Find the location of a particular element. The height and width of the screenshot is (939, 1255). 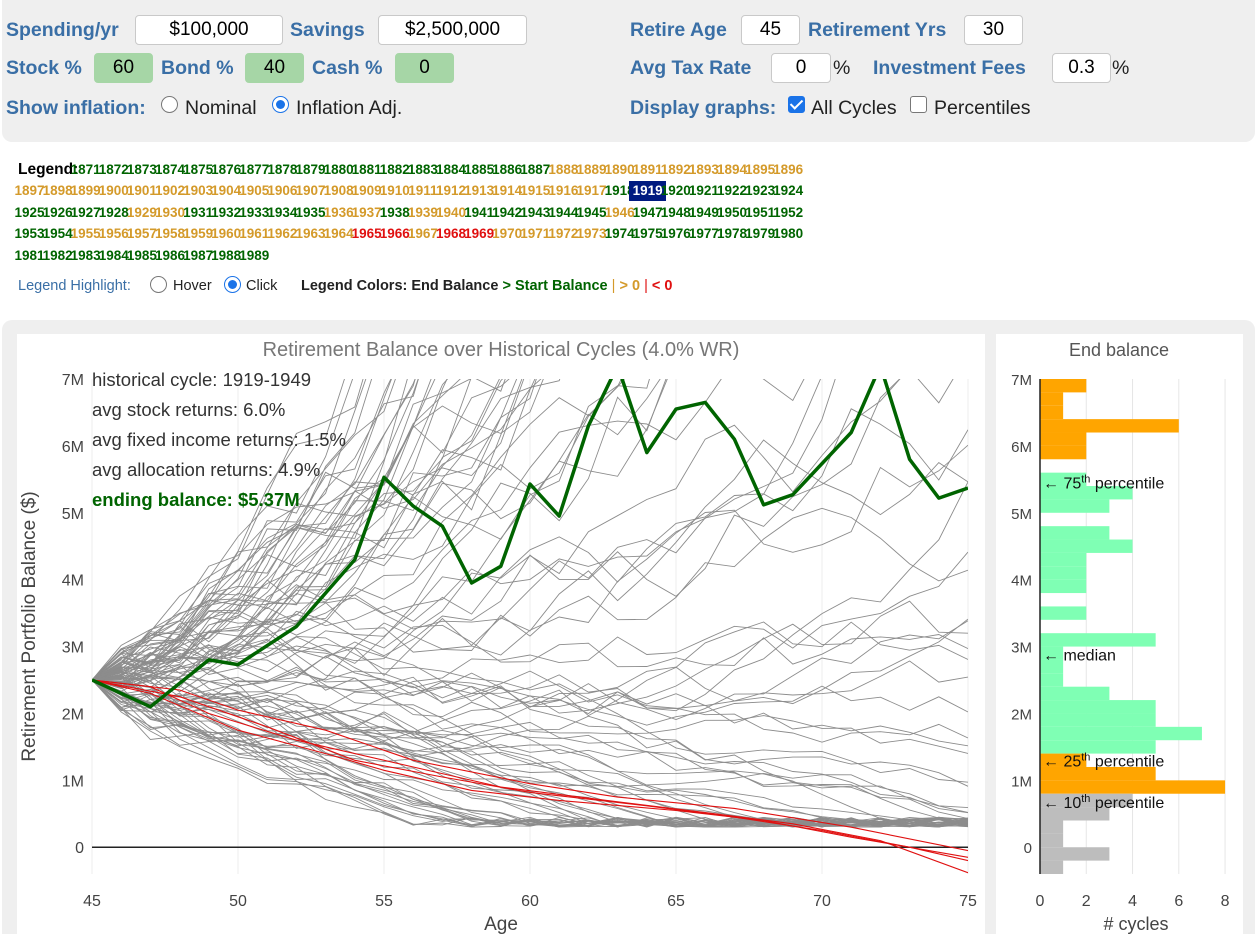

legend-year-1890: 1890 is located at coordinates (619, 169).